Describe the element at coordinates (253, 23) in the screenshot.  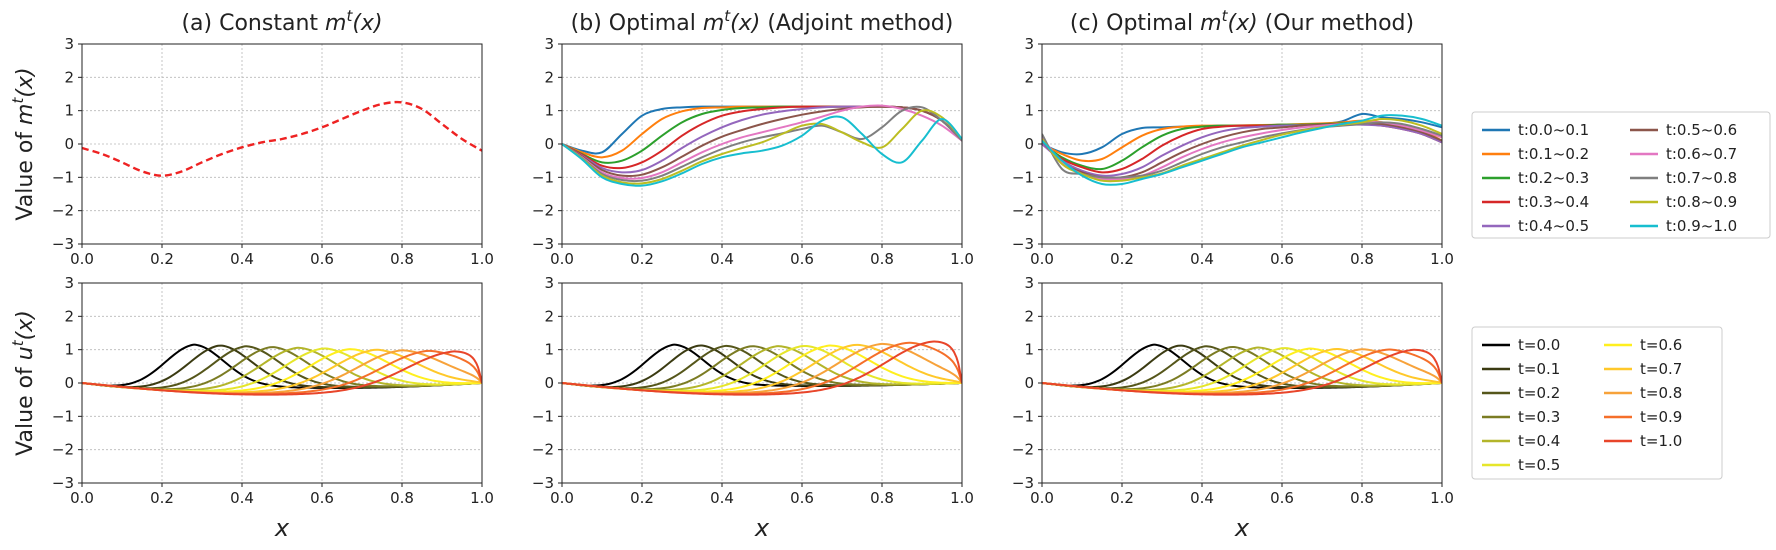
I see `title-text: (a) Constant` at that location.